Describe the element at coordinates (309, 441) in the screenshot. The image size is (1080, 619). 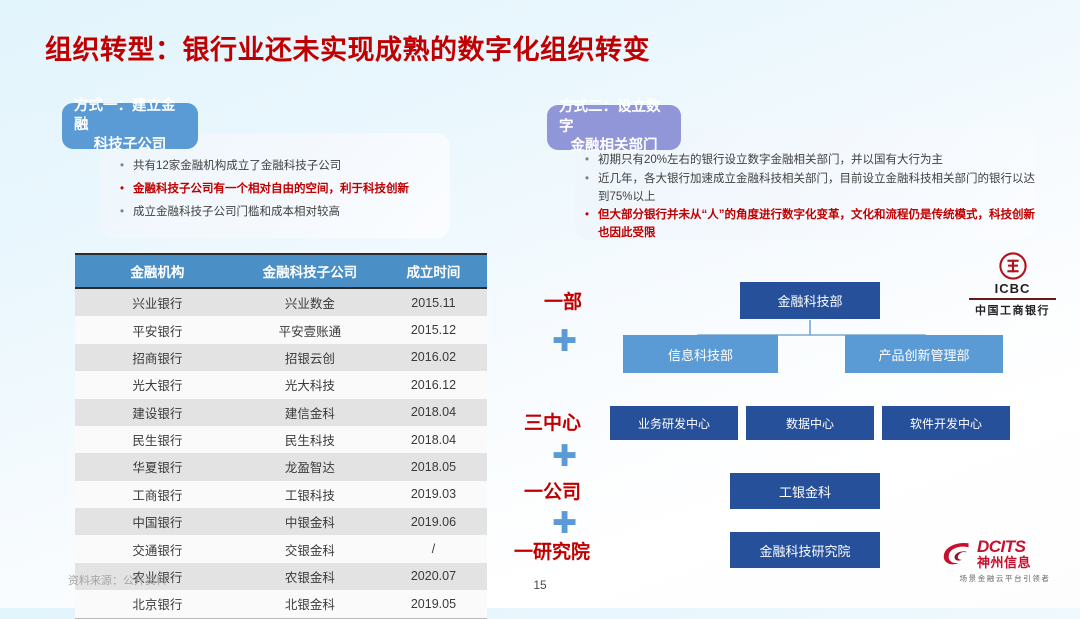
I see `cell-subsidiary: 民生科技` at that location.